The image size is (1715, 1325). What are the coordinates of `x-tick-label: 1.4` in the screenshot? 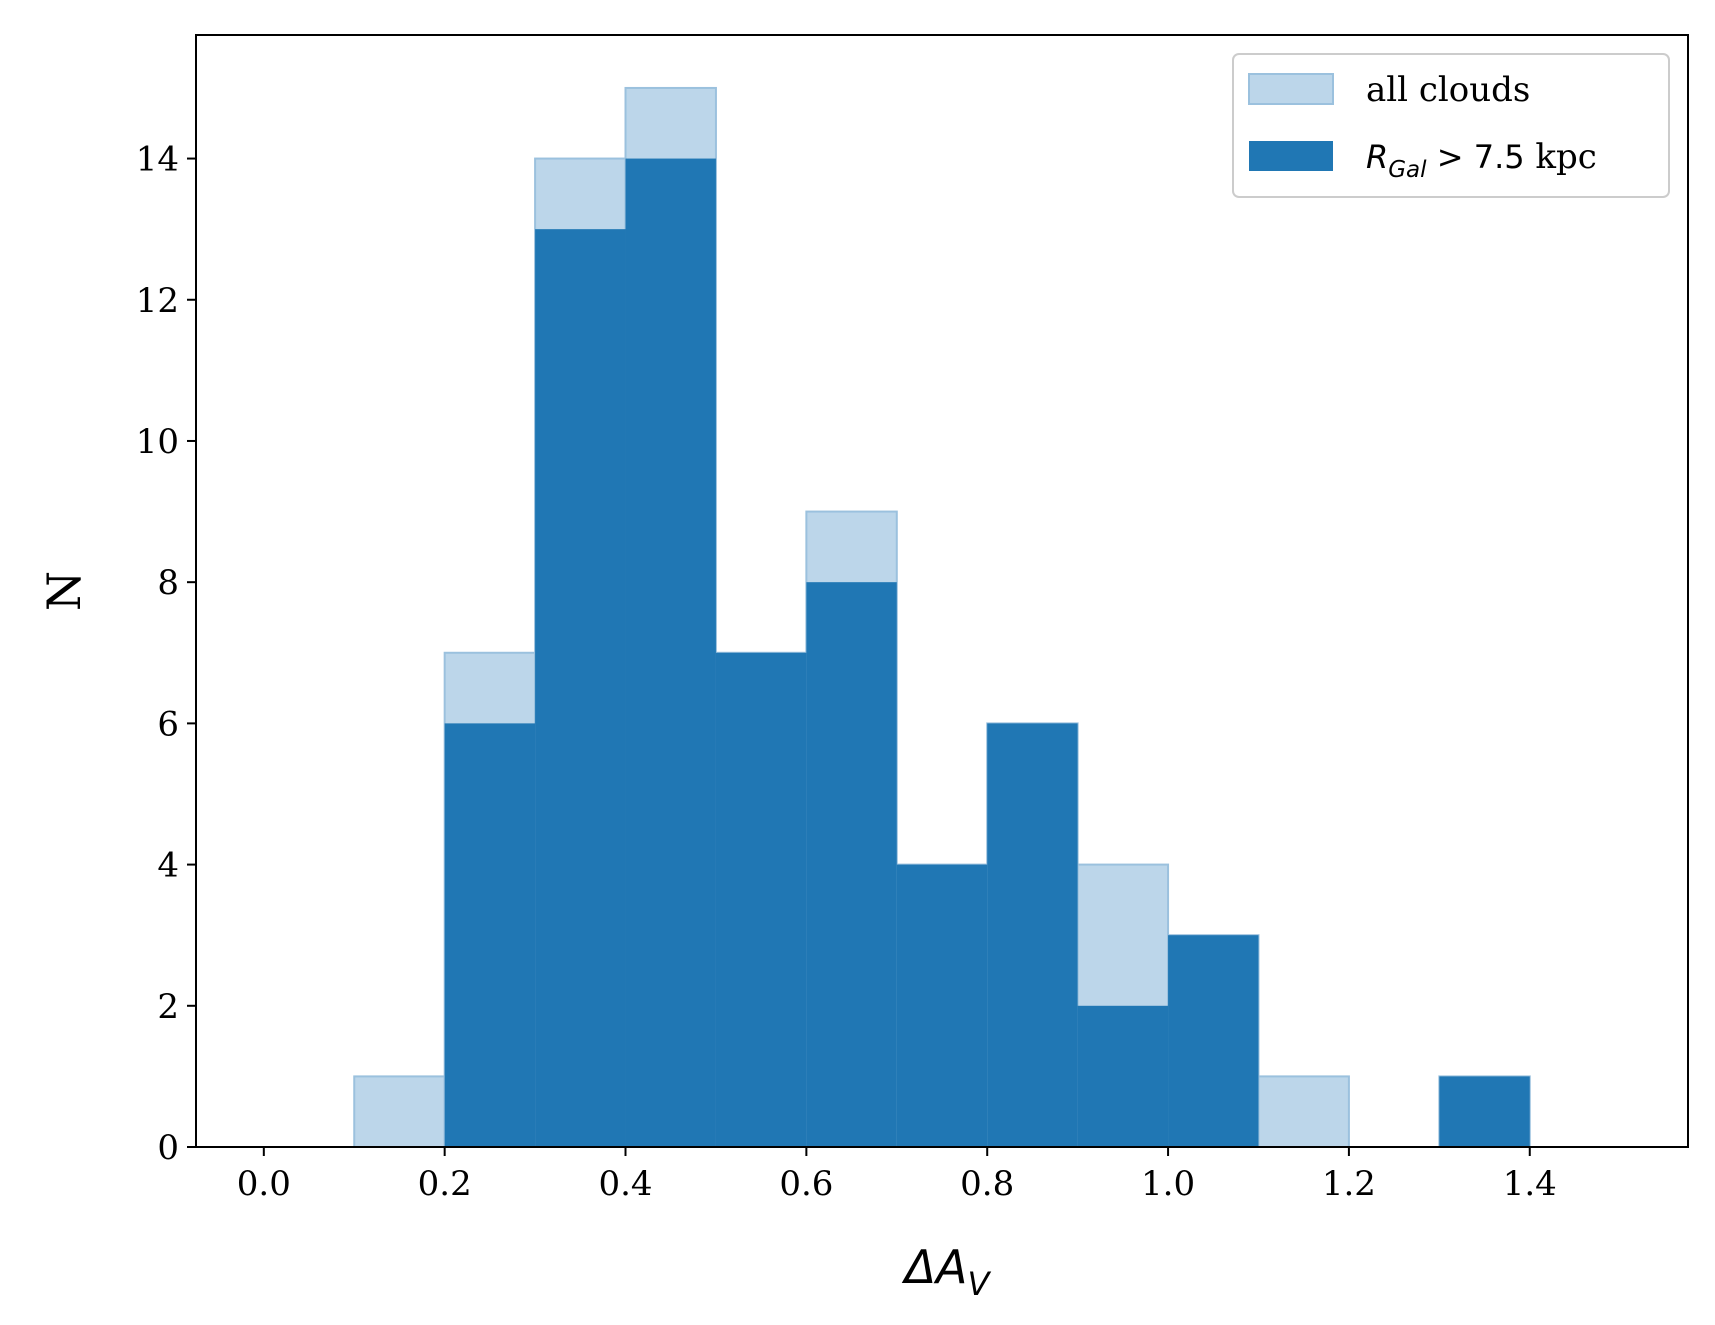 It's located at (1530, 1184).